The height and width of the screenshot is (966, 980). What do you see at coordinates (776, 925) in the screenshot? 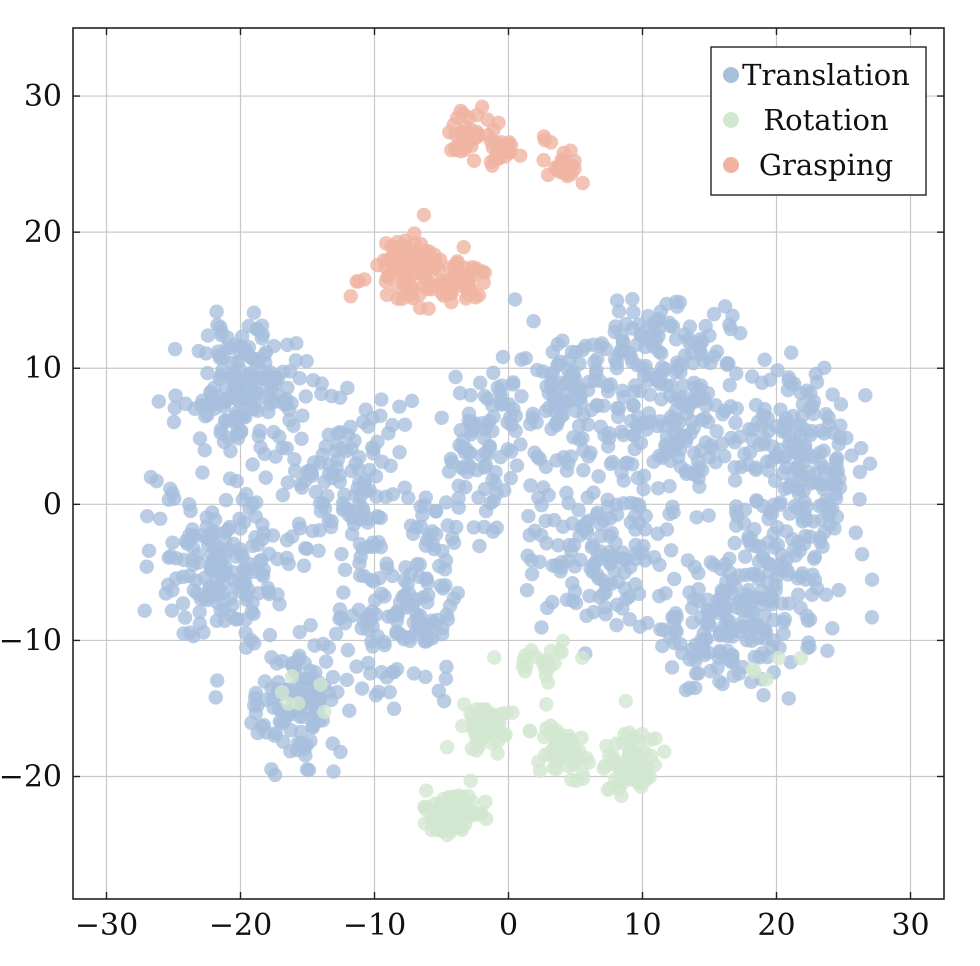
I see `x-tick-label: 20` at bounding box center [776, 925].